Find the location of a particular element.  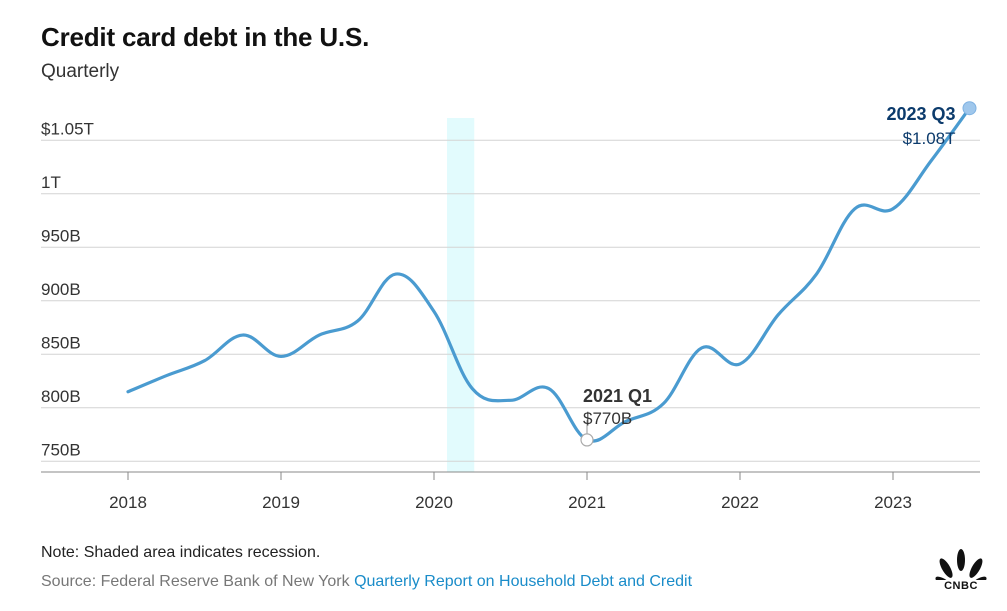

logo-text: CNBC is located at coordinates (961, 586).